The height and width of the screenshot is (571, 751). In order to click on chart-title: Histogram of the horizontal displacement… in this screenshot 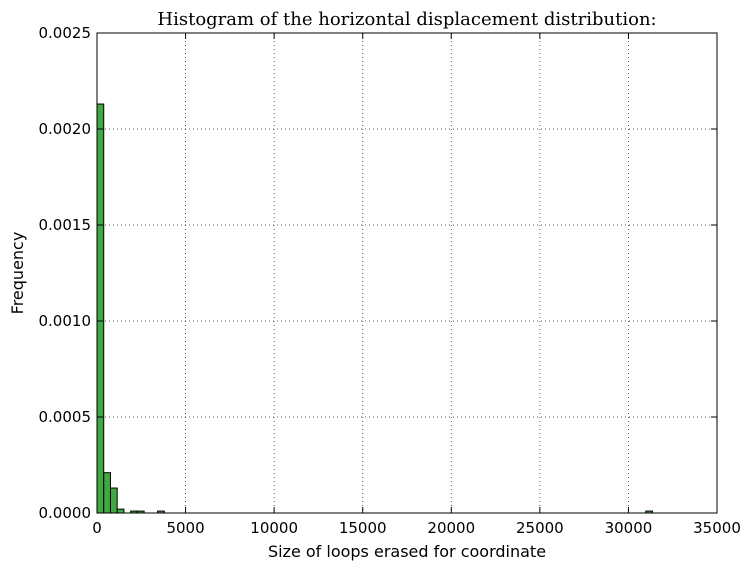, I will do `click(406, 19)`.